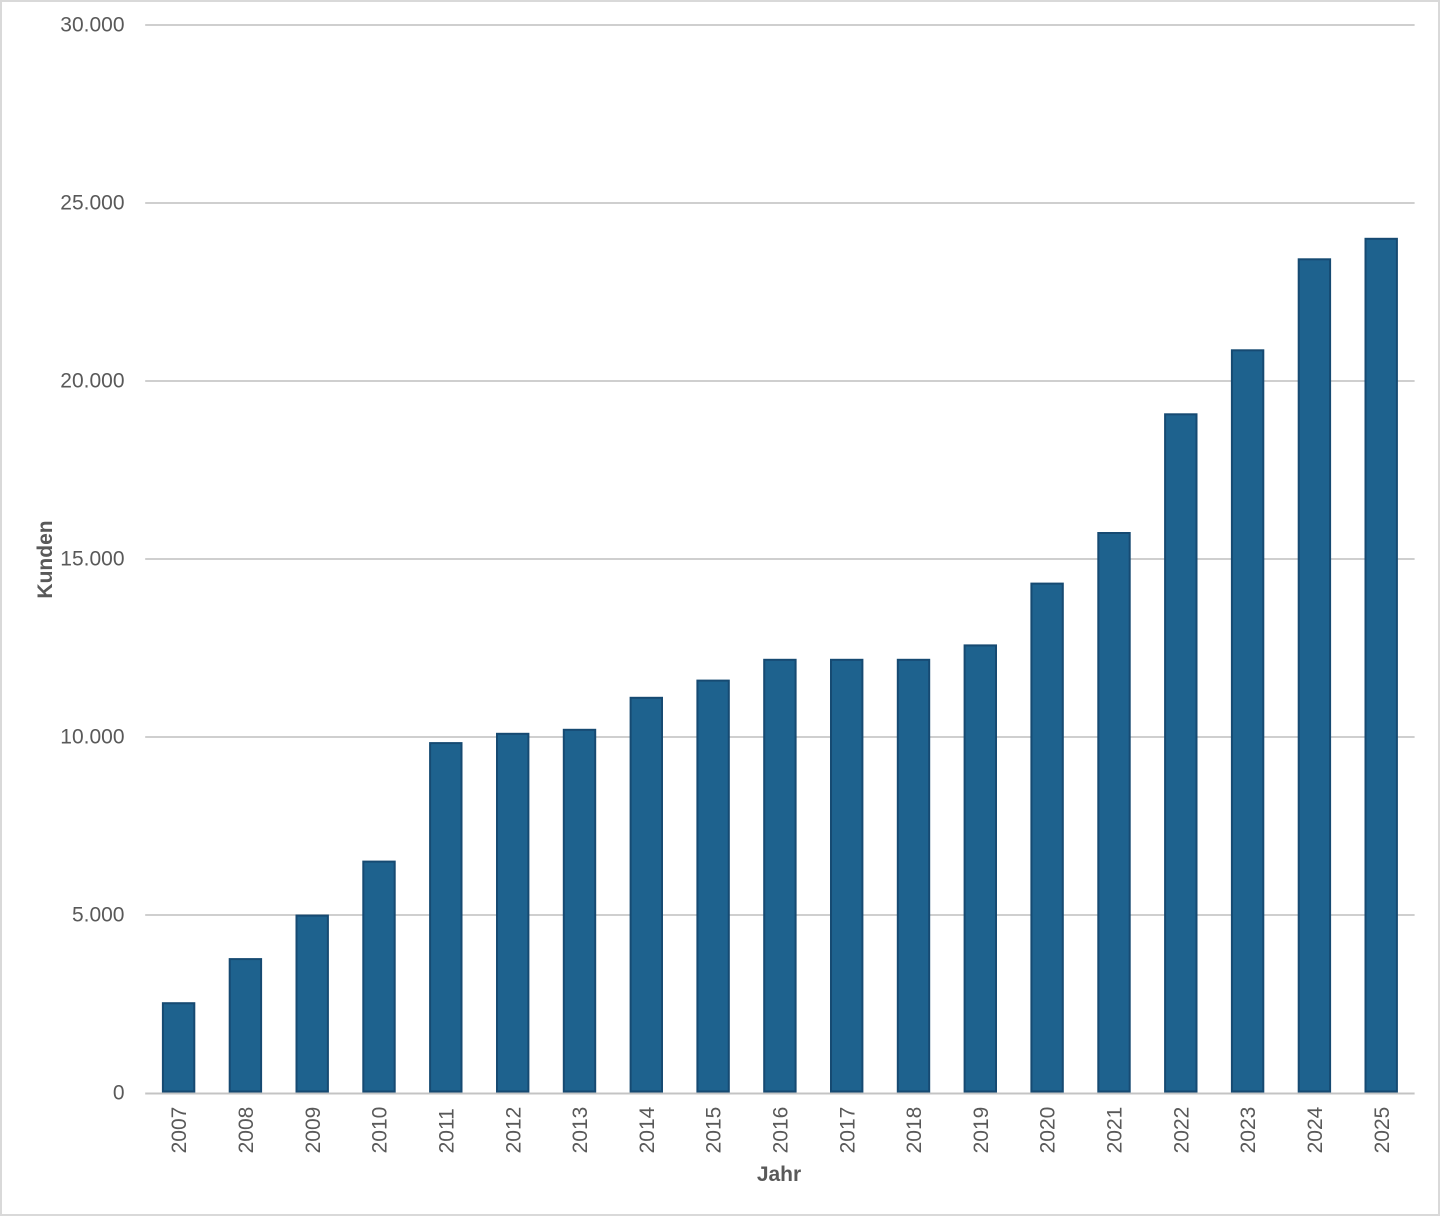  I want to click on svg-text: 10.000, so click(92, 737).